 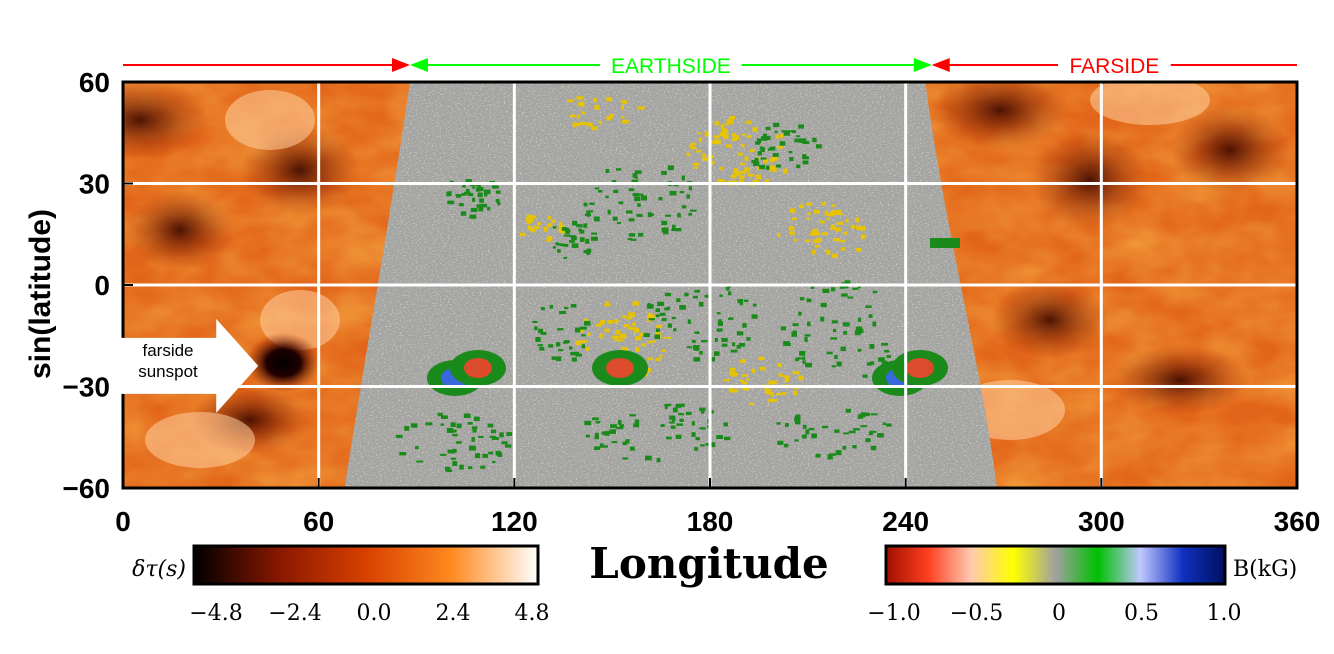 I want to click on region-arrows: EARTHSIDE FARSIDE, so click(x=710, y=66).